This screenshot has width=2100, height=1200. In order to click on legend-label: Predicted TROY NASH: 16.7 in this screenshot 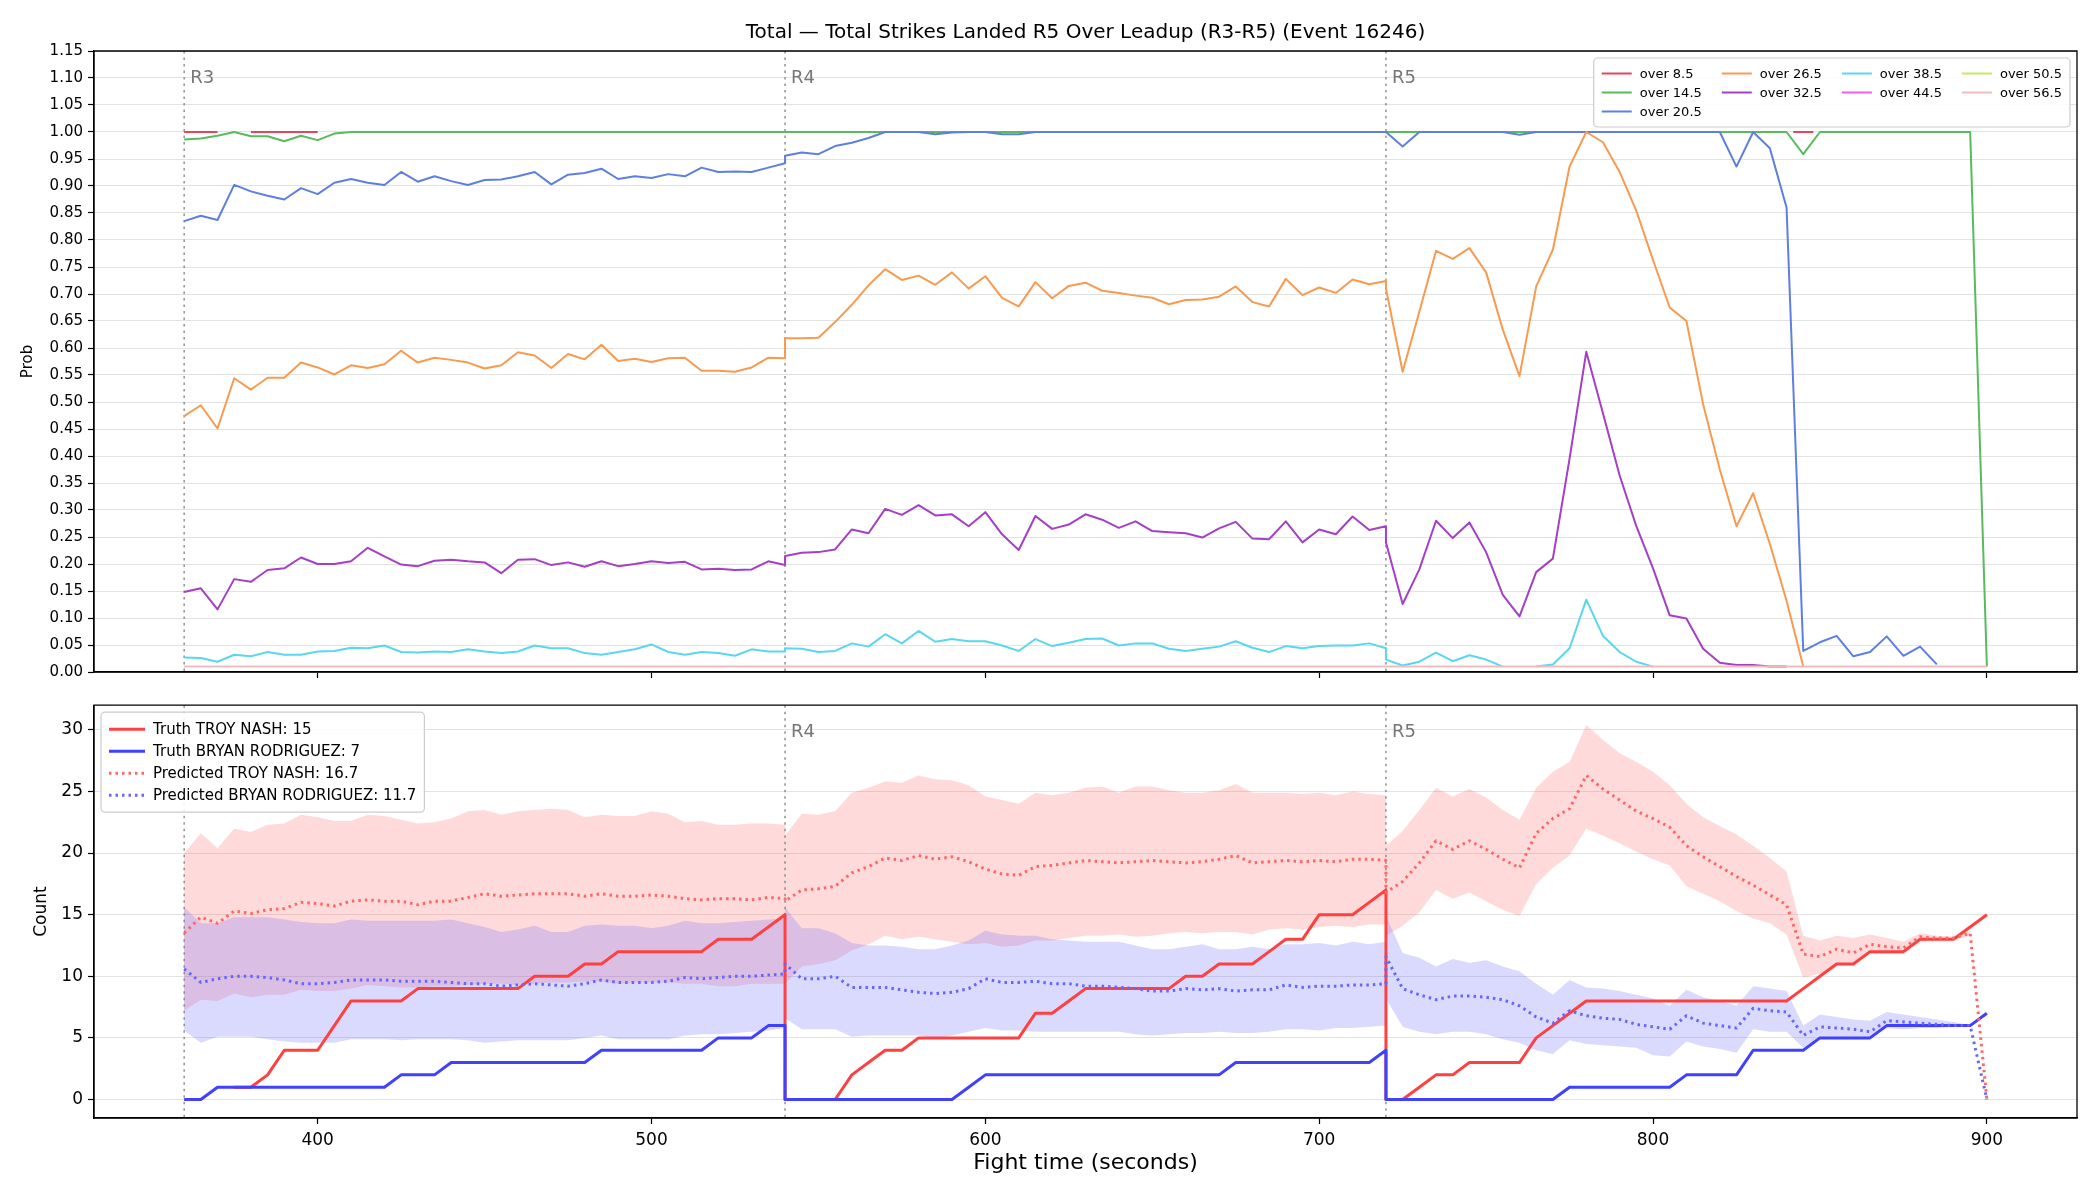, I will do `click(256, 773)`.